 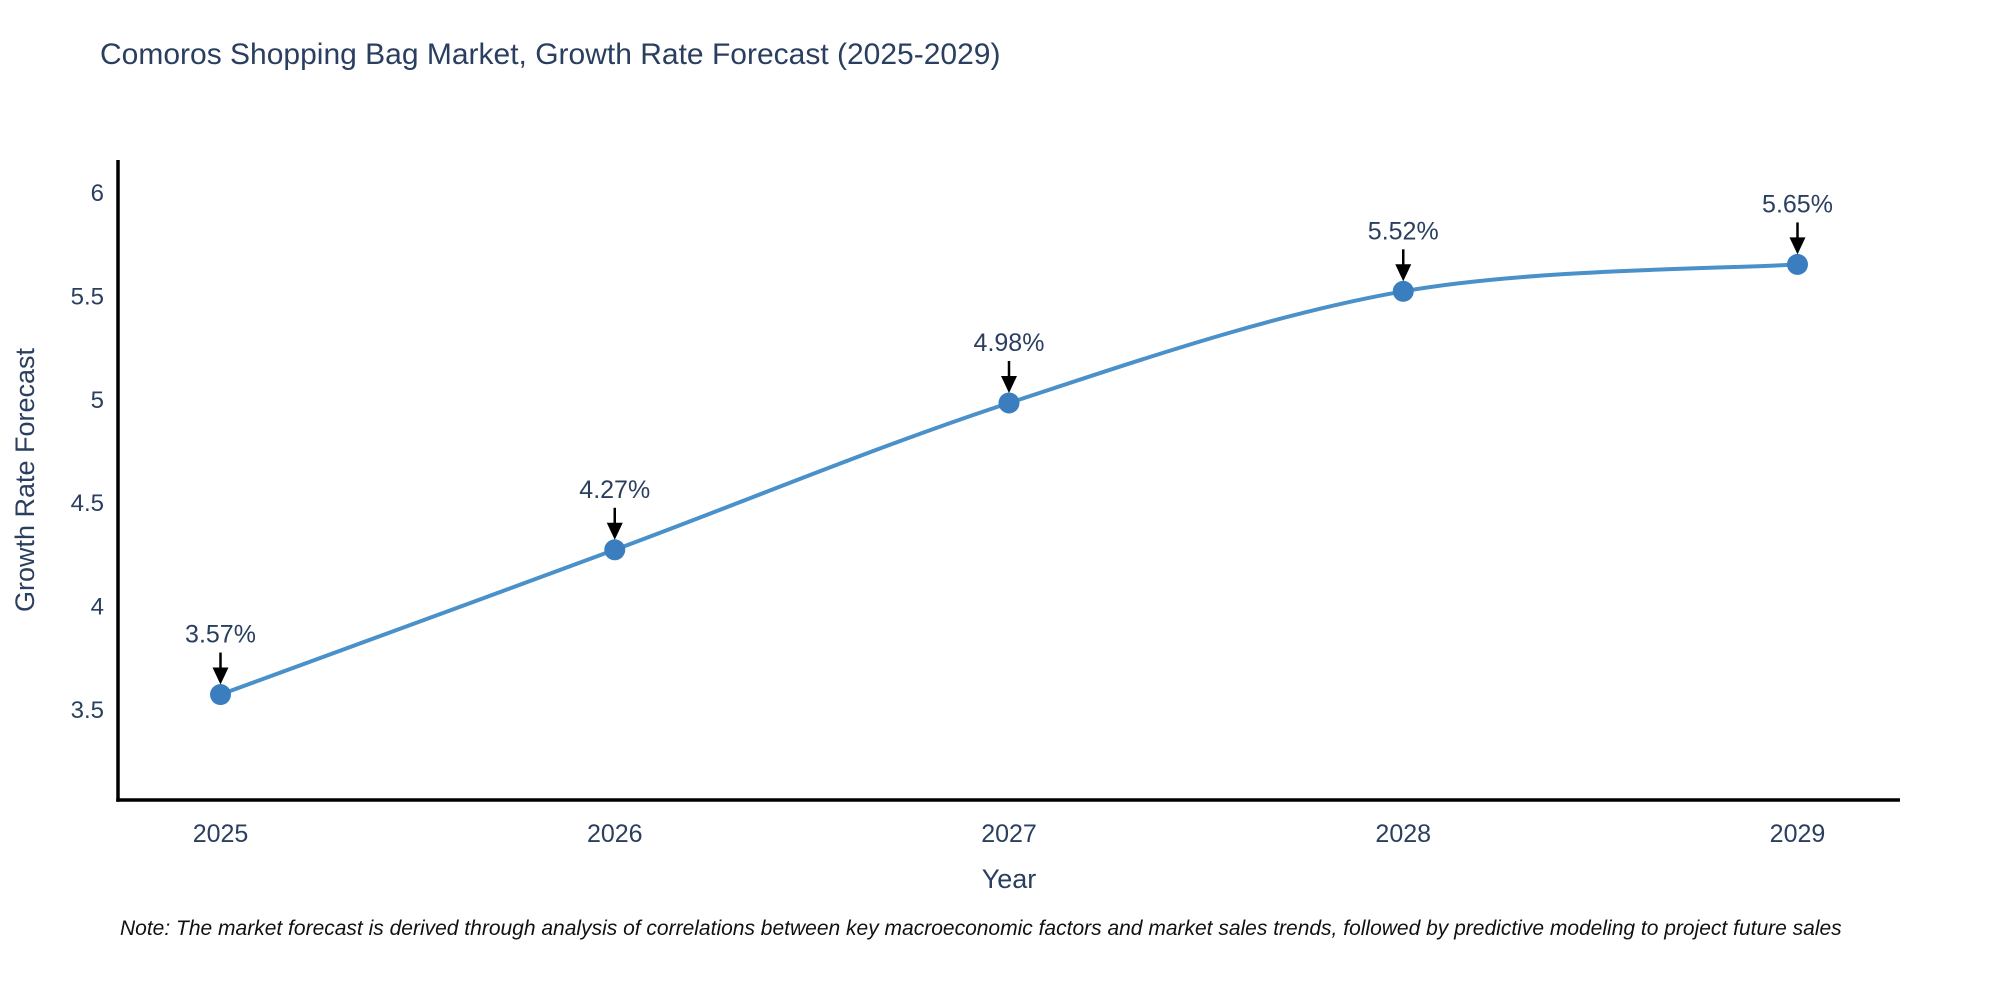 I want to click on y-tick-label: 6, so click(x=97, y=193).